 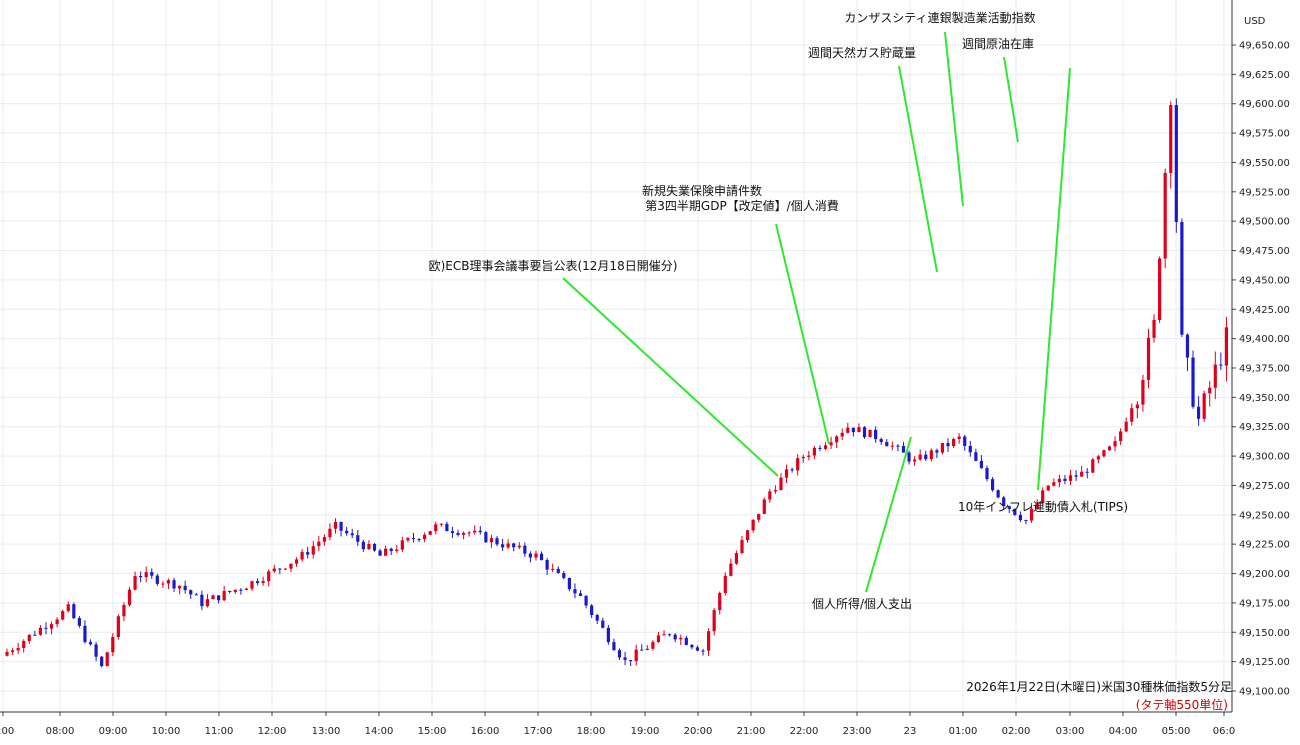 What do you see at coordinates (432, 731) in the screenshot?
I see `x-tick-label: 15:00` at bounding box center [432, 731].